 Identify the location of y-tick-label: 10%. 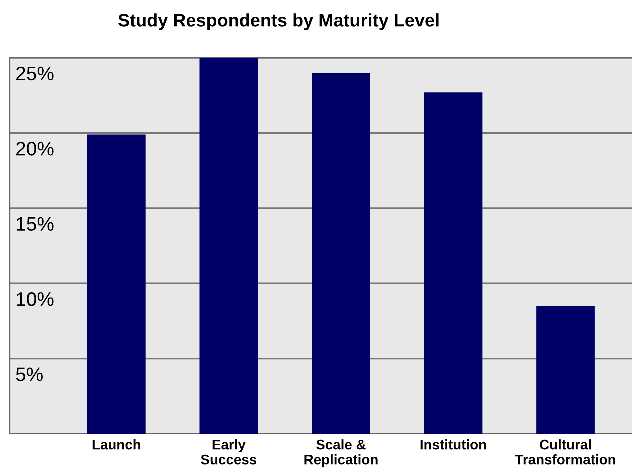
(35, 299).